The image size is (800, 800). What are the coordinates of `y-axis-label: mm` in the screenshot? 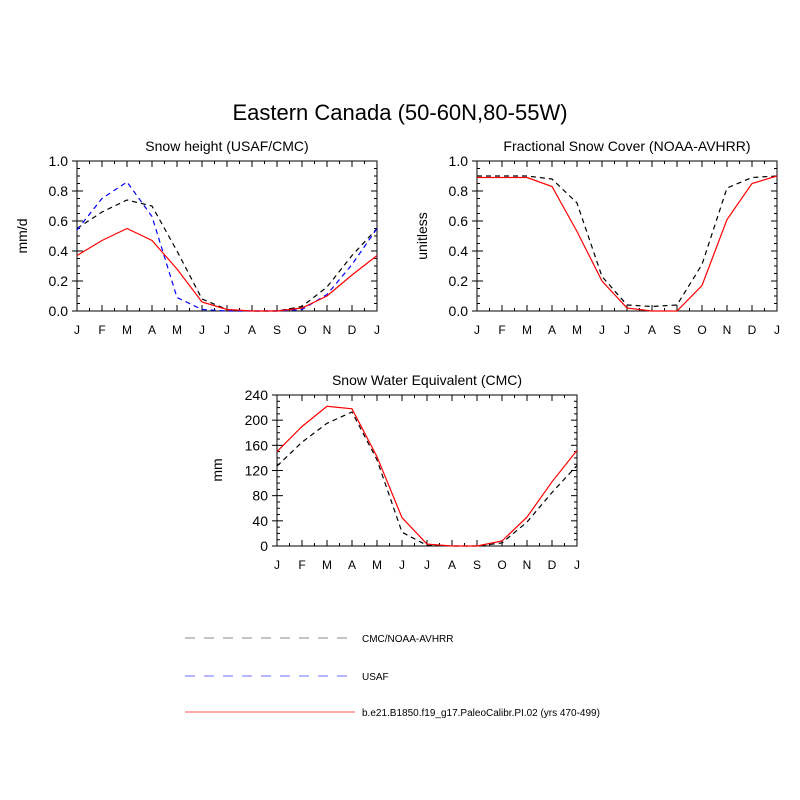 It's located at (217, 469).